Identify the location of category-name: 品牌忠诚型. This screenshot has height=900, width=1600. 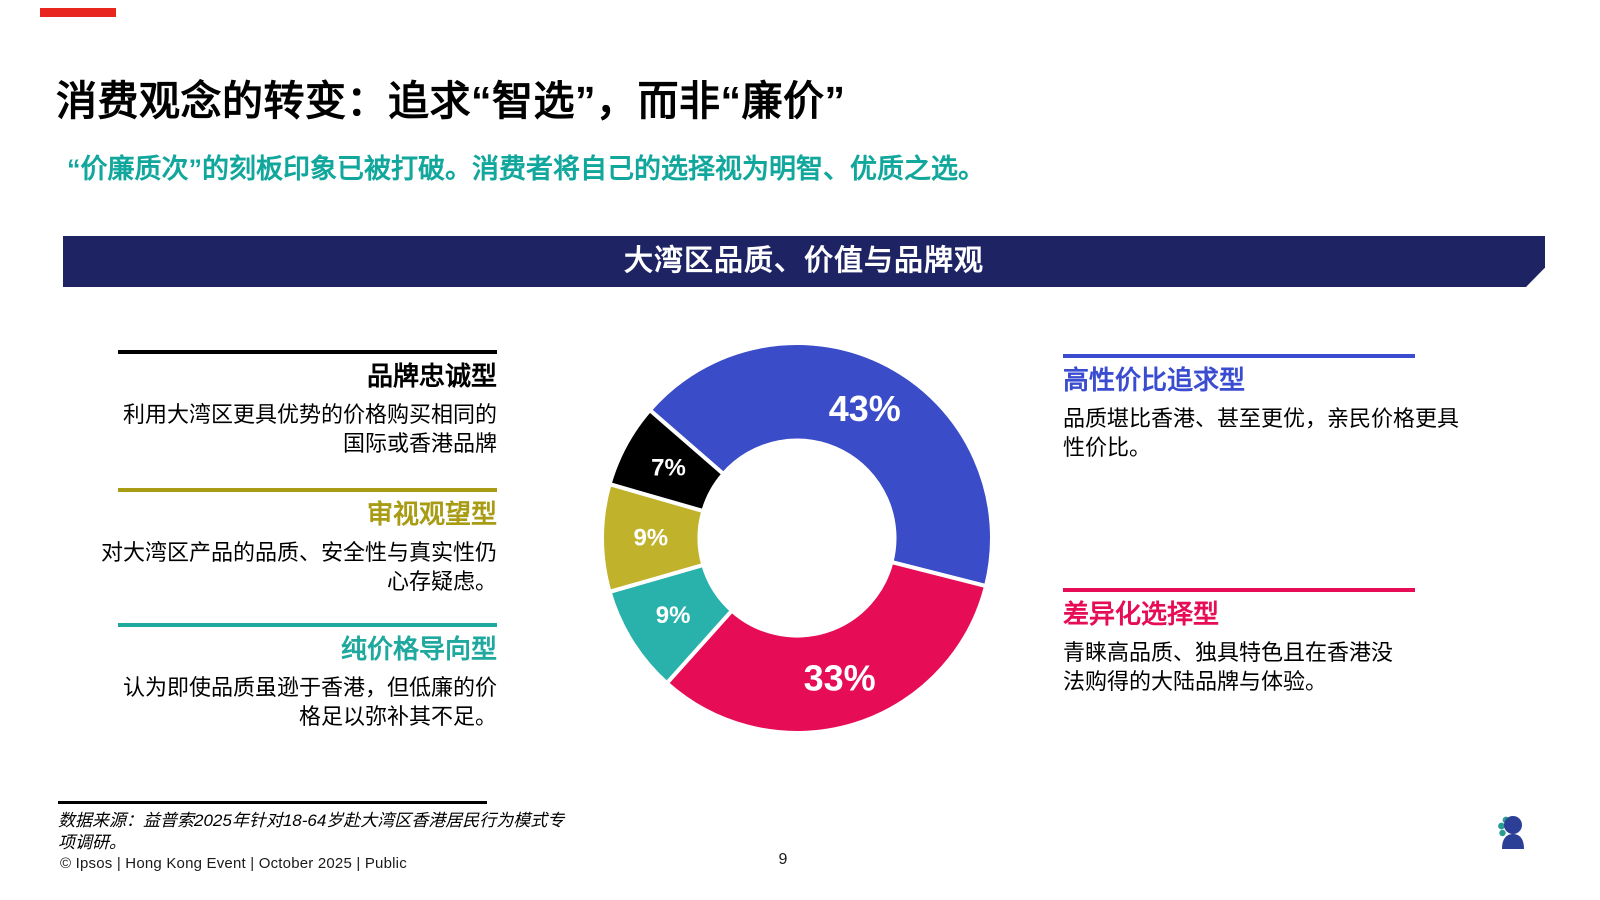
(431, 376).